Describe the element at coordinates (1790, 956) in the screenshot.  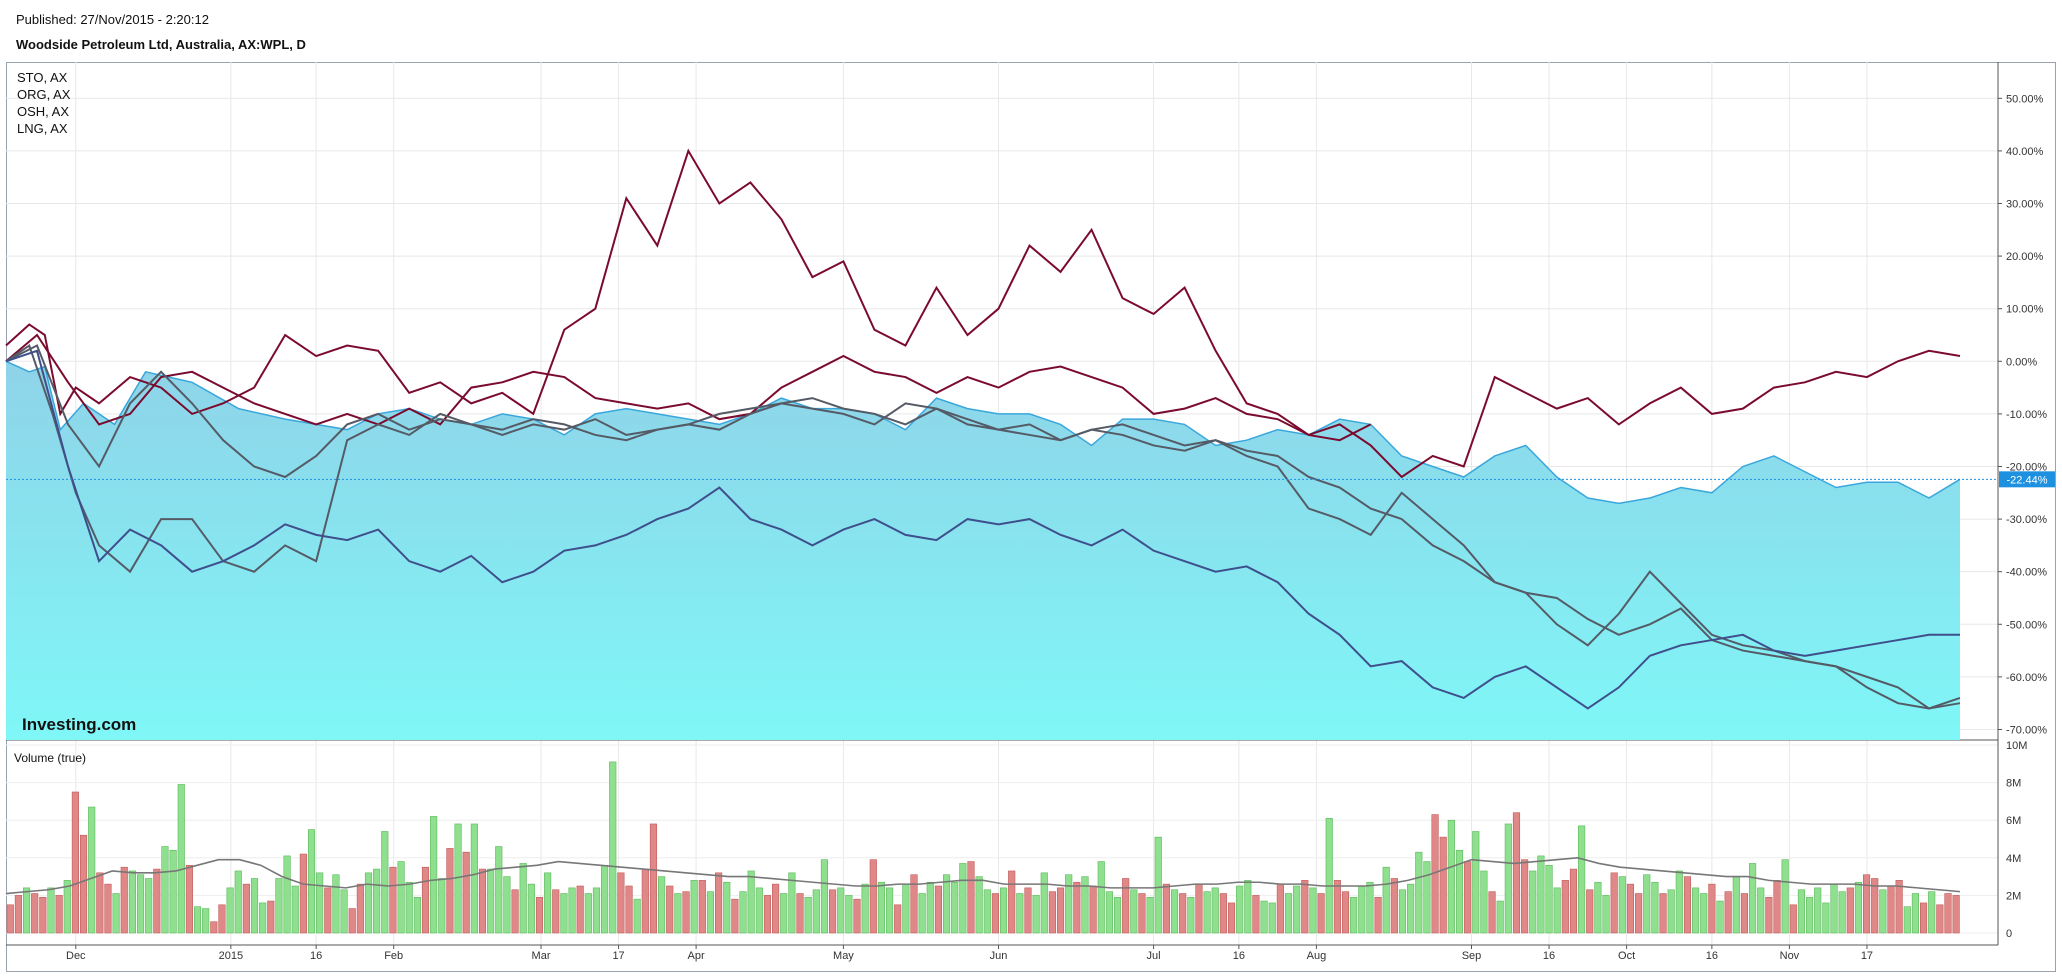
I see `x-tick-label: Nov` at that location.